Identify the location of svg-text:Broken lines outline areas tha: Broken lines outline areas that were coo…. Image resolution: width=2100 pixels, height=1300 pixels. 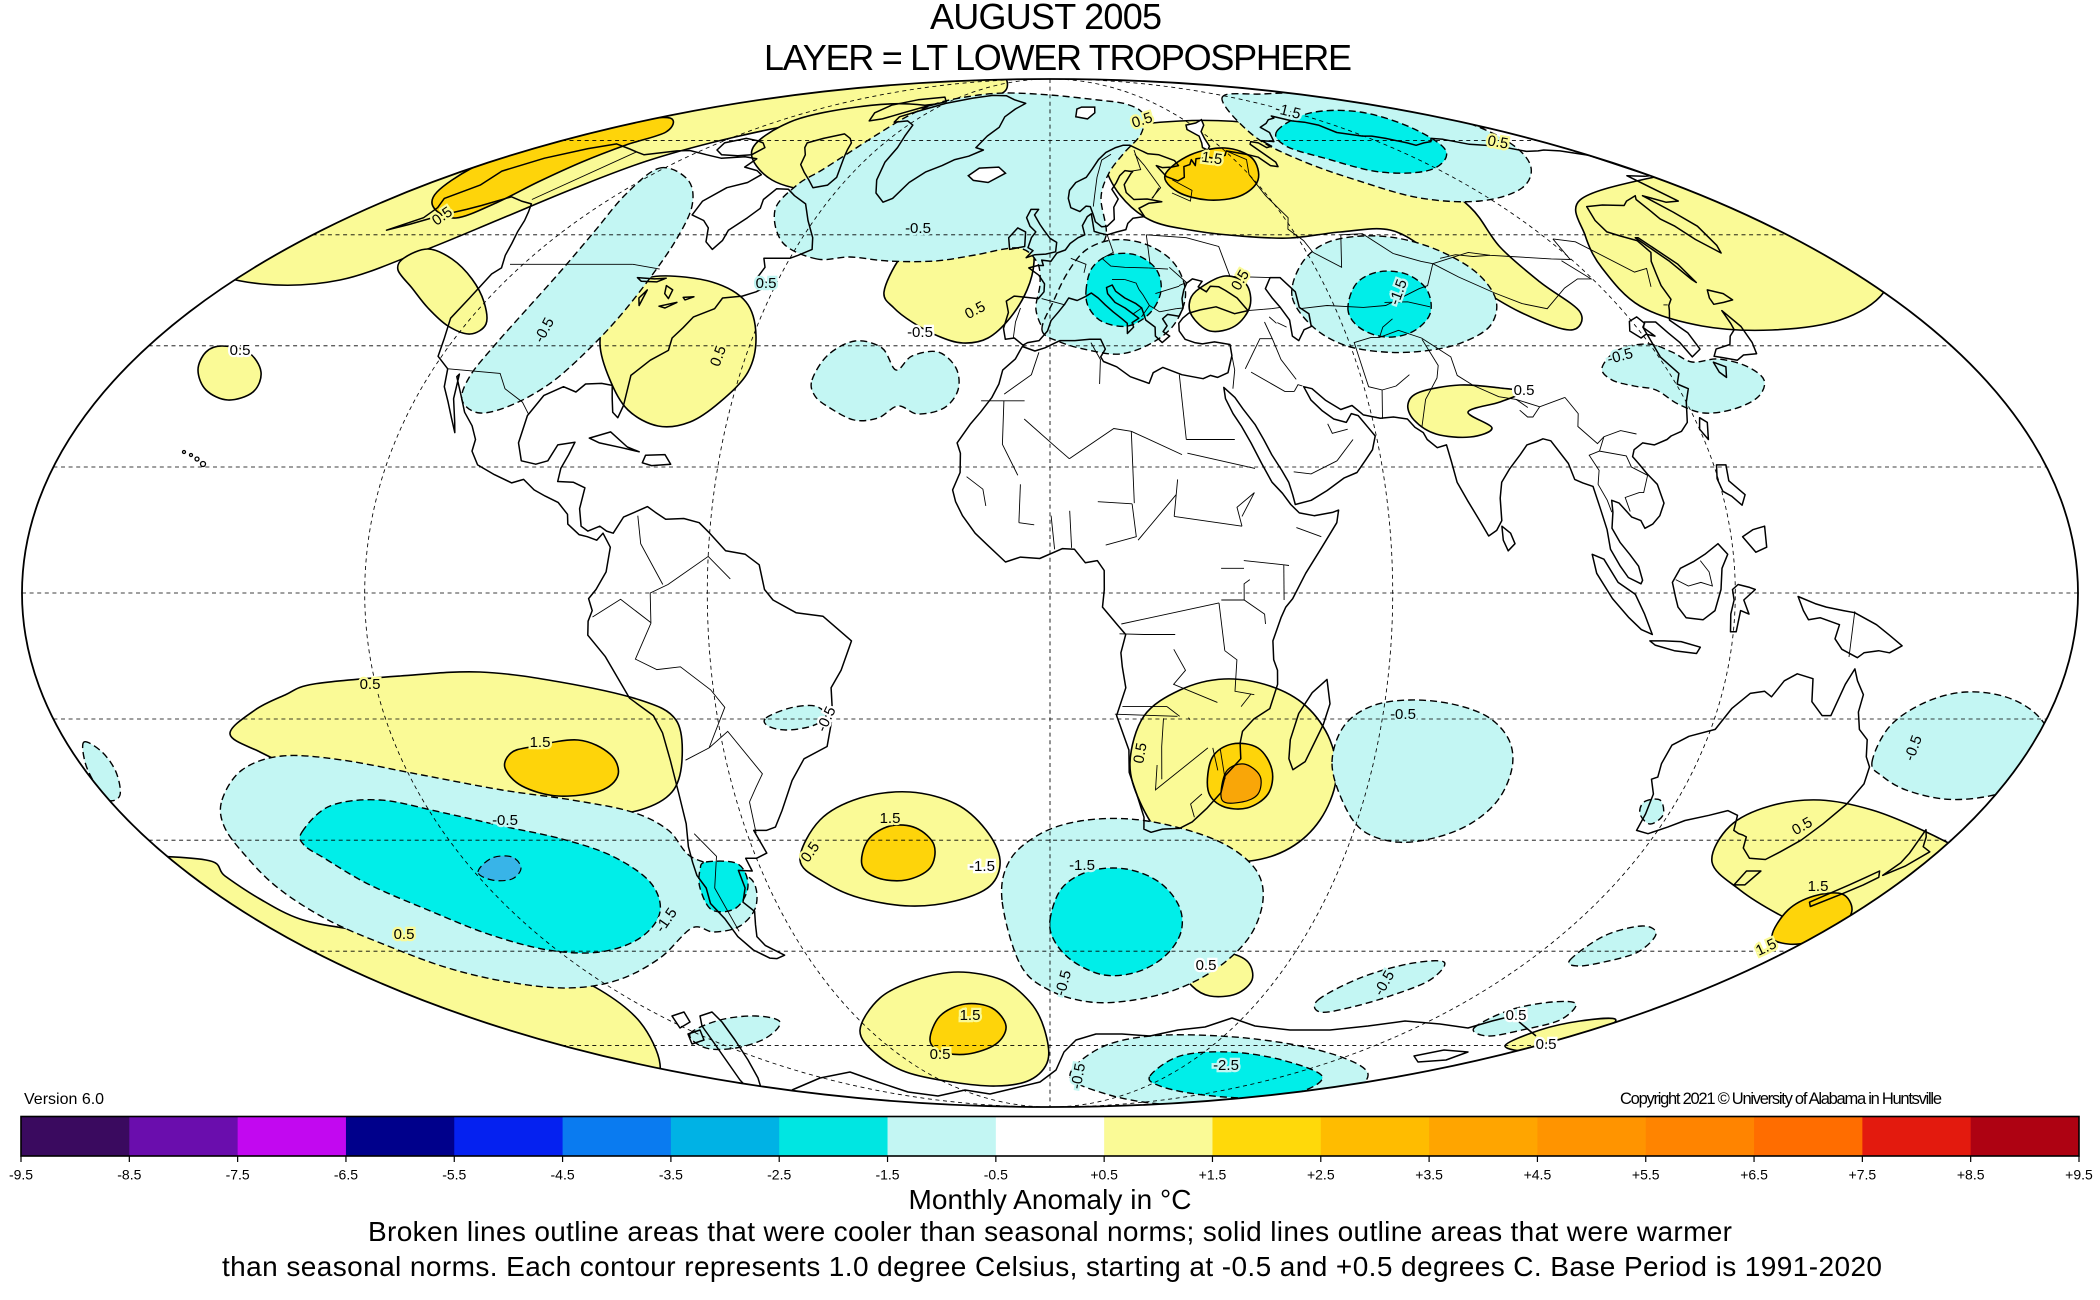
(1050, 1231).